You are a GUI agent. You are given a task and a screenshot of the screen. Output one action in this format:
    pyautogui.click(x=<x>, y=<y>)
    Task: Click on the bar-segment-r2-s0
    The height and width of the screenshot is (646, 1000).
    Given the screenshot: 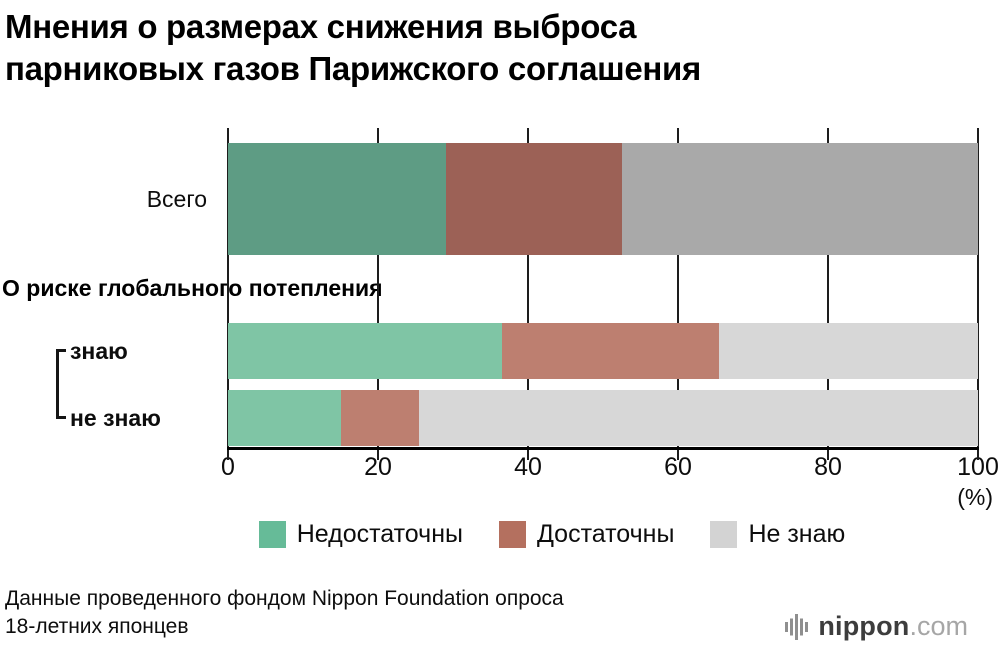 What is the action you would take?
    pyautogui.click(x=284, y=418)
    